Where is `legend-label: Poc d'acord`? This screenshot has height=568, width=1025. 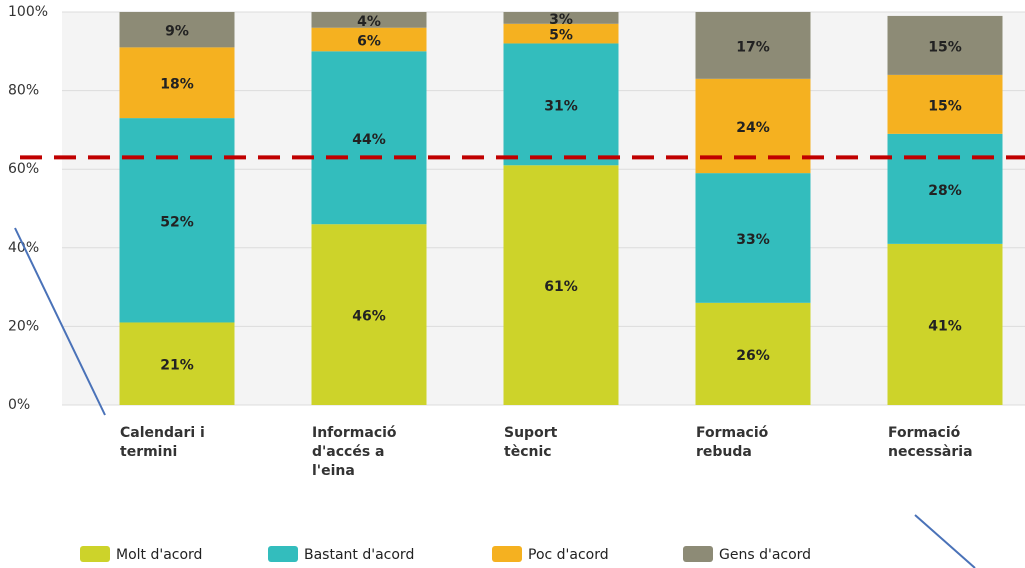 legend-label: Poc d'acord is located at coordinates (568, 555).